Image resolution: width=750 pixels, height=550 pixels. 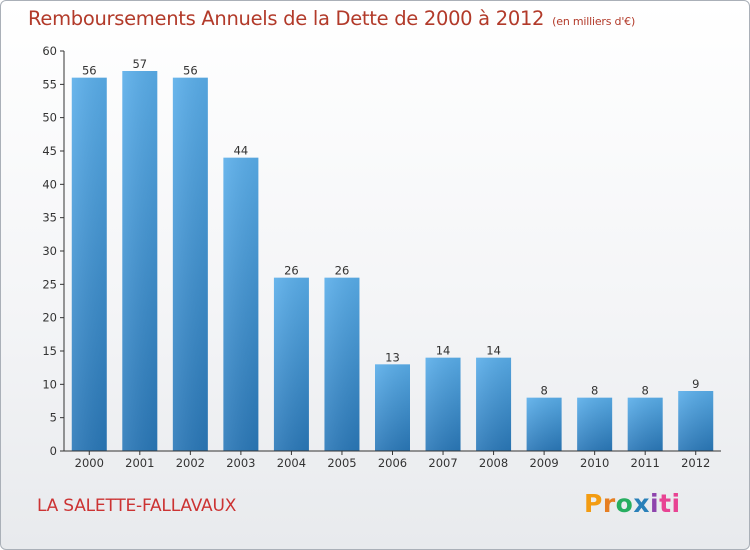 I want to click on logo-letter: x, so click(x=641, y=503).